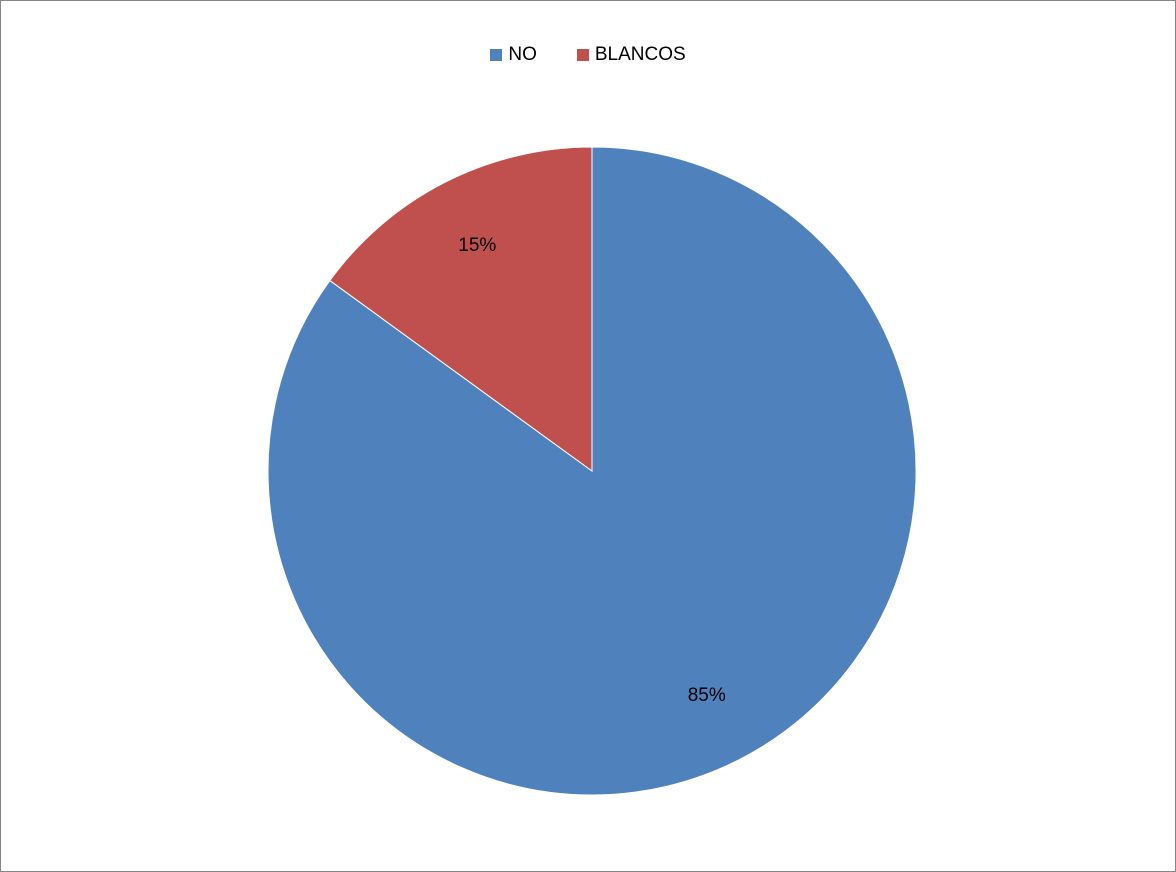  What do you see at coordinates (640, 54) in the screenshot?
I see `legend-label-blancos: BLANCOS` at bounding box center [640, 54].